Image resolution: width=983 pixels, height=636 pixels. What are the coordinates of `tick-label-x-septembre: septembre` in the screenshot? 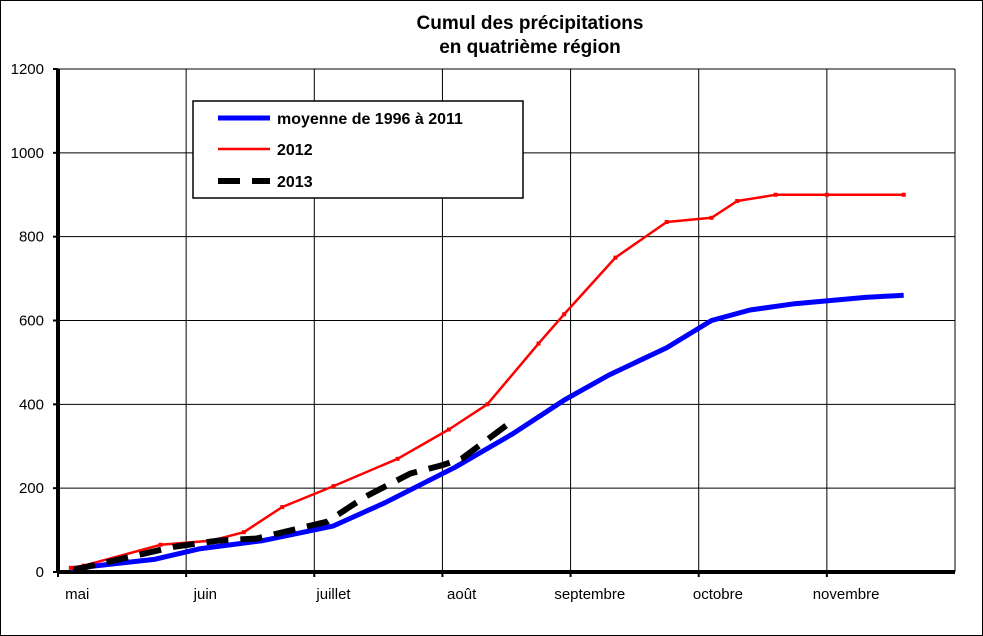 It's located at (589, 594).